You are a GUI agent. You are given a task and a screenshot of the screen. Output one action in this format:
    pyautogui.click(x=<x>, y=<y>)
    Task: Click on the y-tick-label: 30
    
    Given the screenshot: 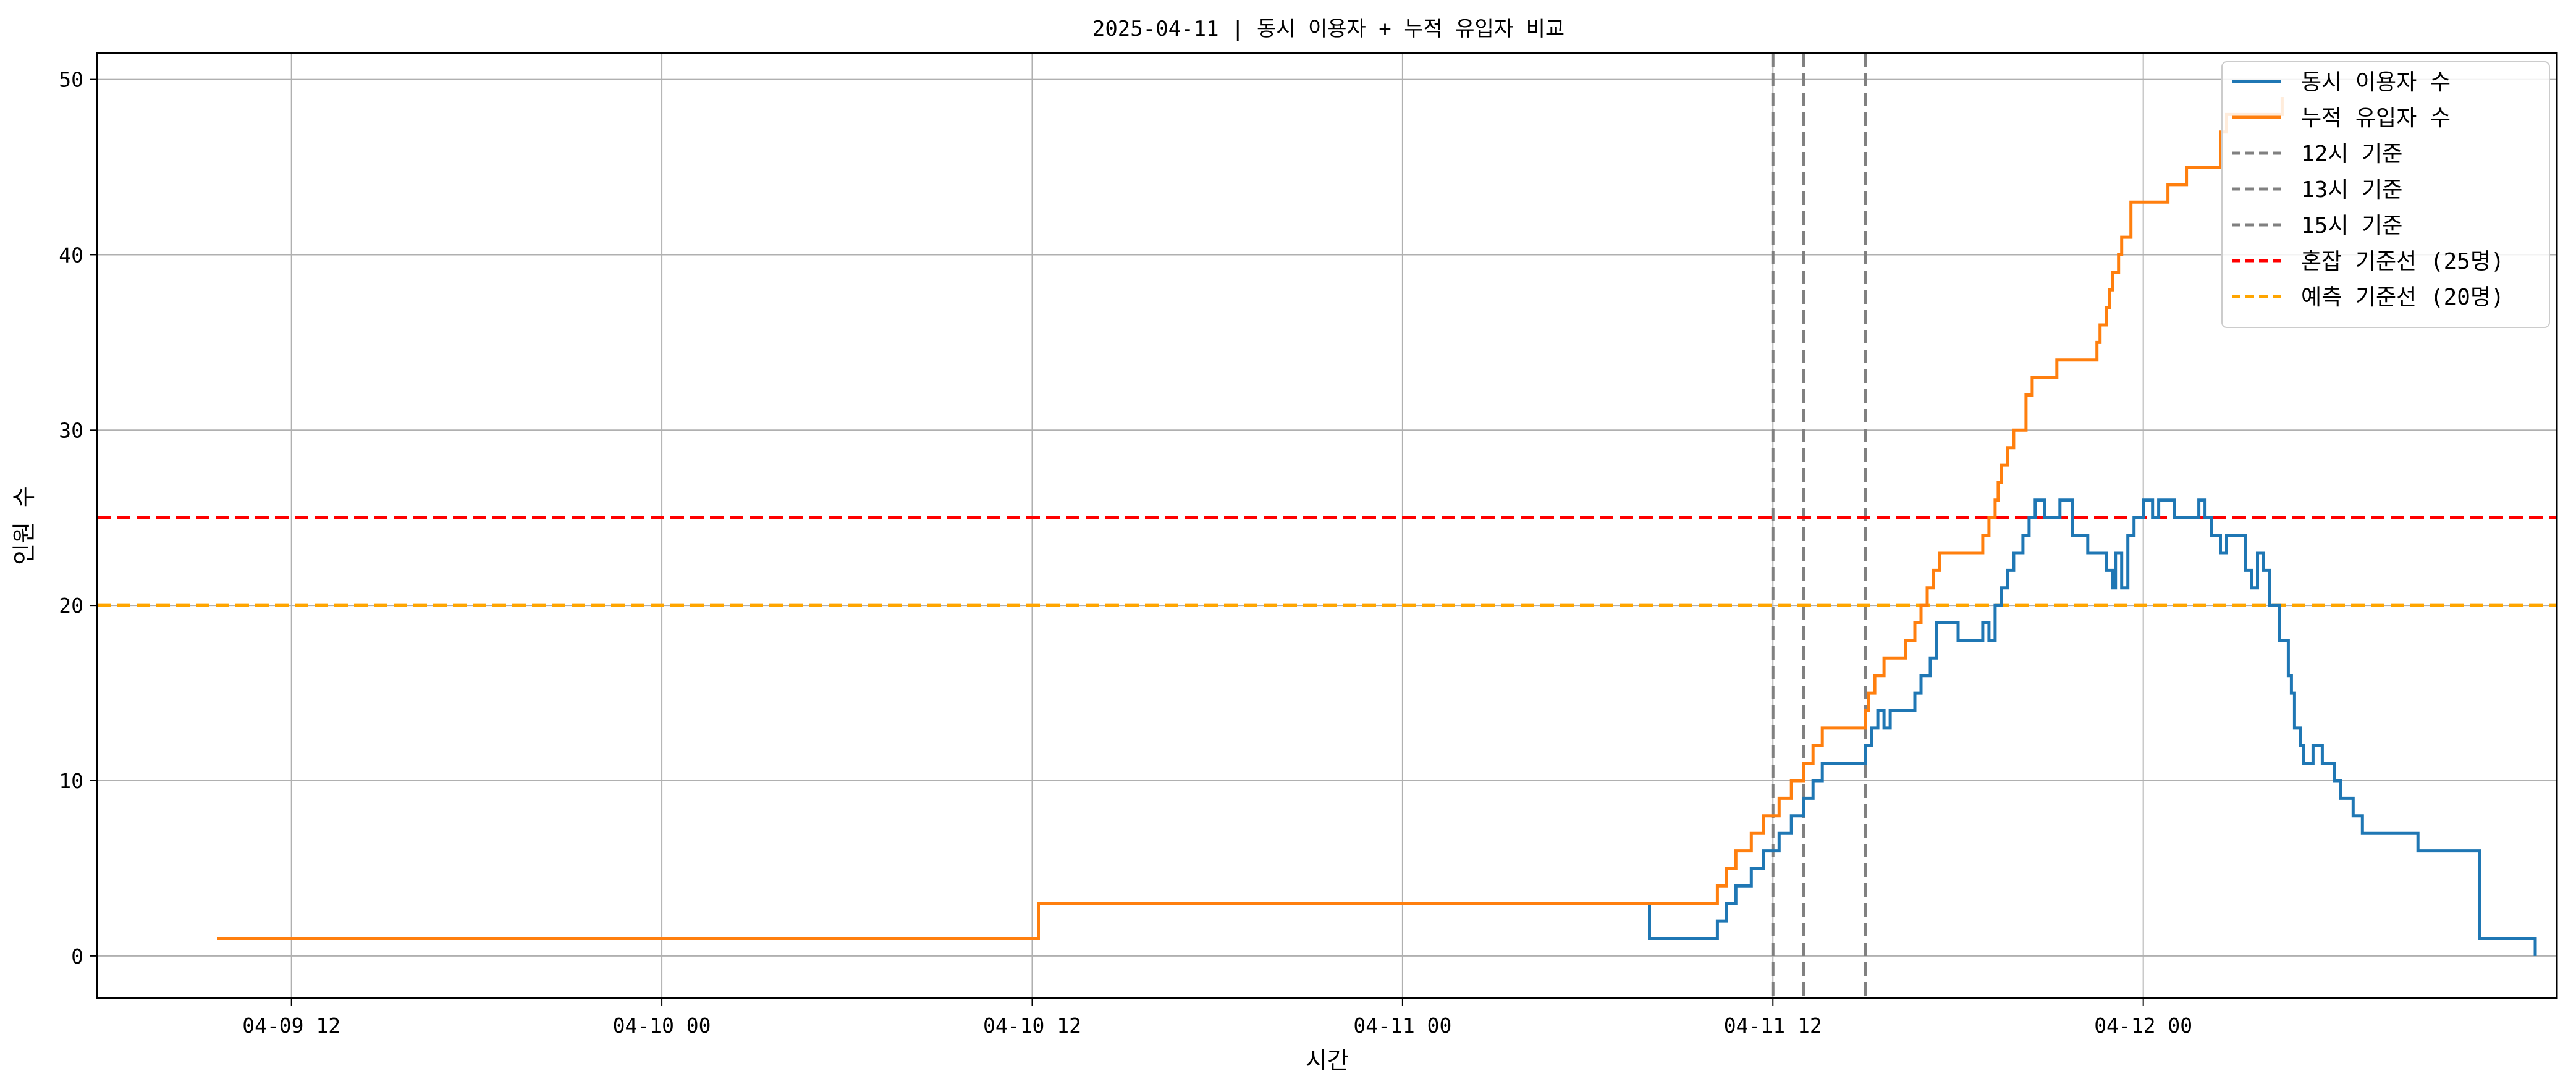 What is the action you would take?
    pyautogui.click(x=71, y=430)
    